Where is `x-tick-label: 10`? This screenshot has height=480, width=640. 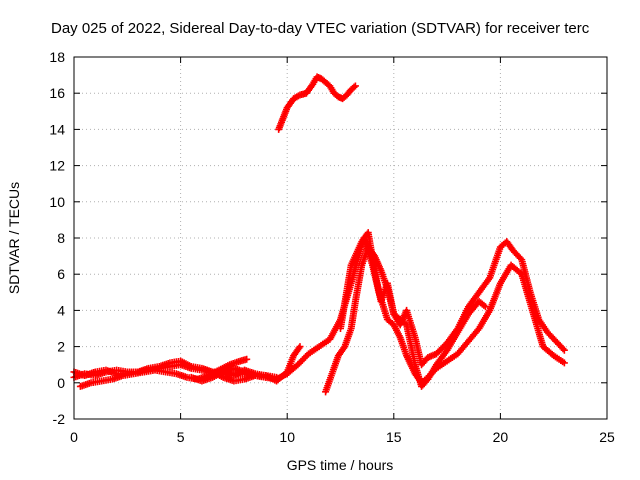
x-tick-label: 10 is located at coordinates (287, 437).